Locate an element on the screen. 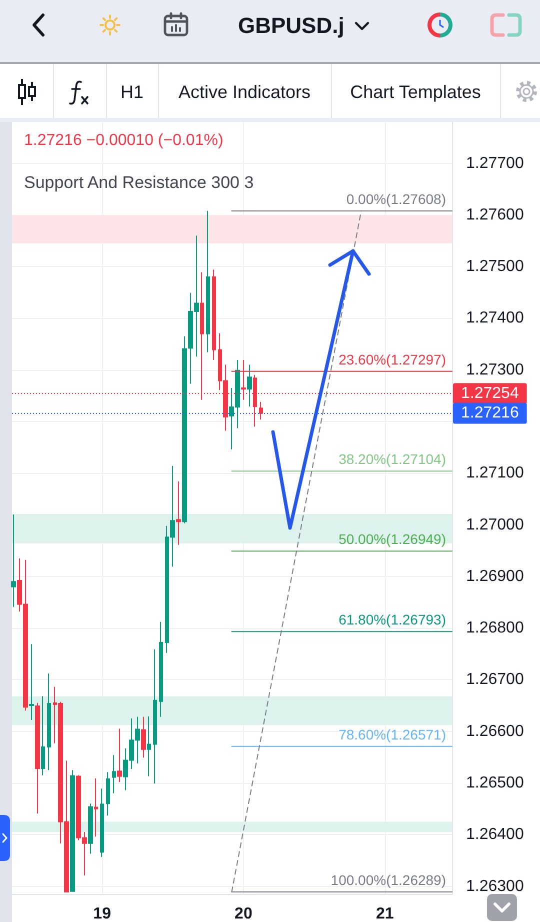  y-tick-label: 1.27700 is located at coordinates (495, 163).